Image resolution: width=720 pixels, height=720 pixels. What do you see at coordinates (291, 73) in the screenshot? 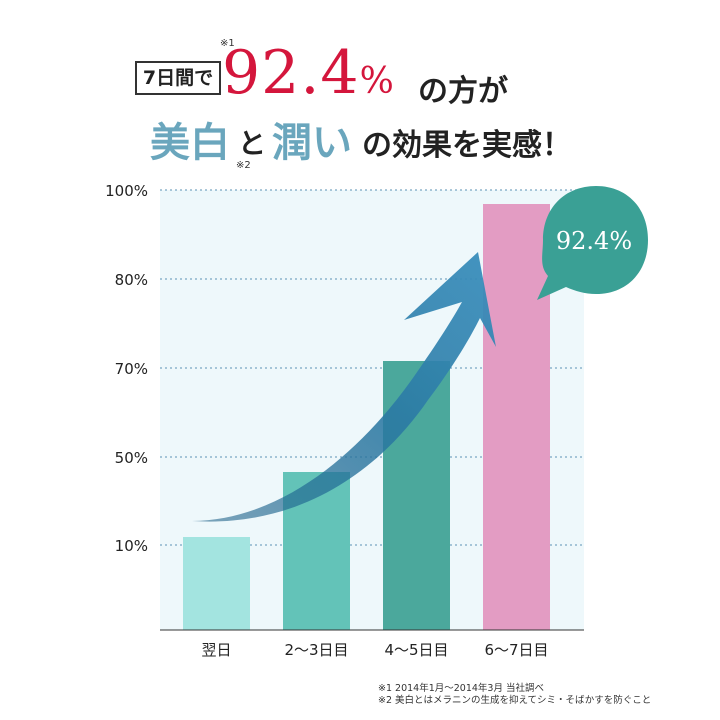
I see `headline-percent-value: 92.4` at bounding box center [291, 73].